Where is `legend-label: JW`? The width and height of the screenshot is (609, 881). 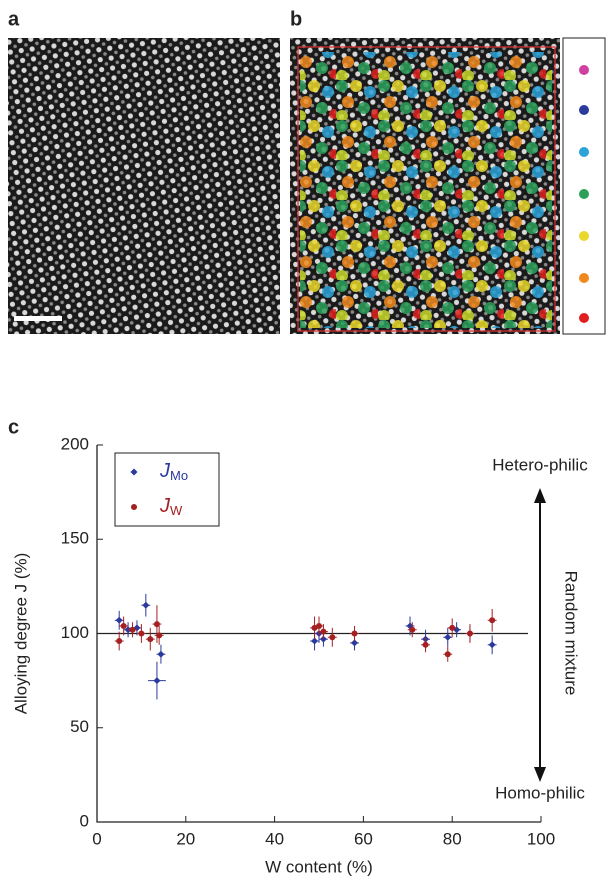 legend-label: JW is located at coordinates (171, 506).